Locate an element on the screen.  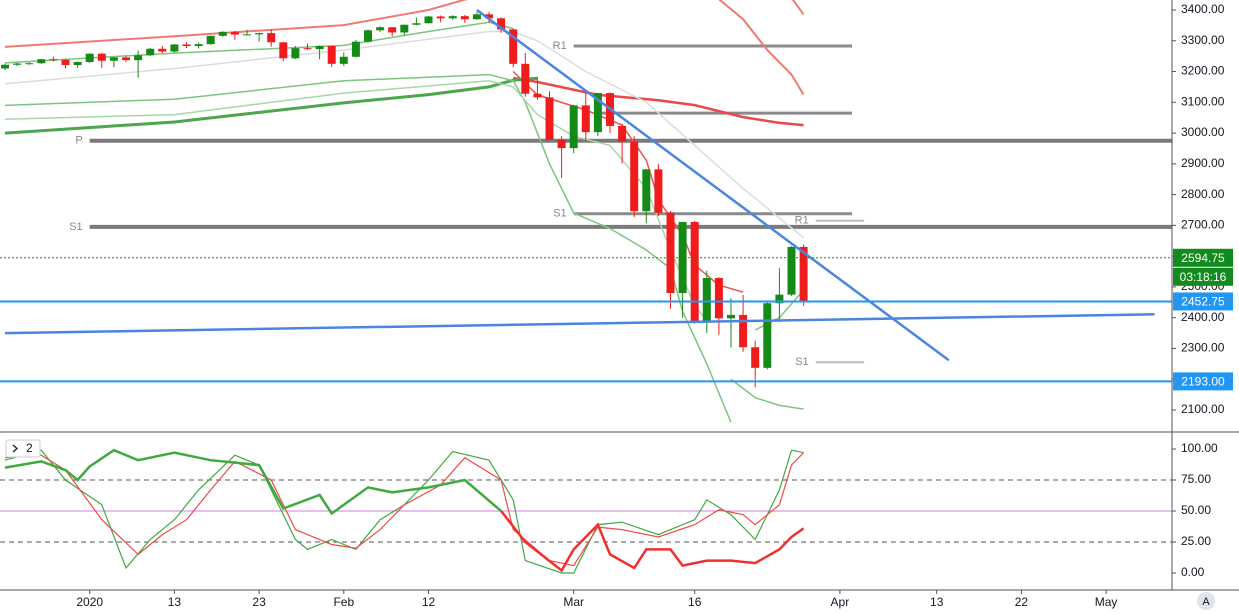
collapsed-indicator-count: 2 is located at coordinates (29, 448).